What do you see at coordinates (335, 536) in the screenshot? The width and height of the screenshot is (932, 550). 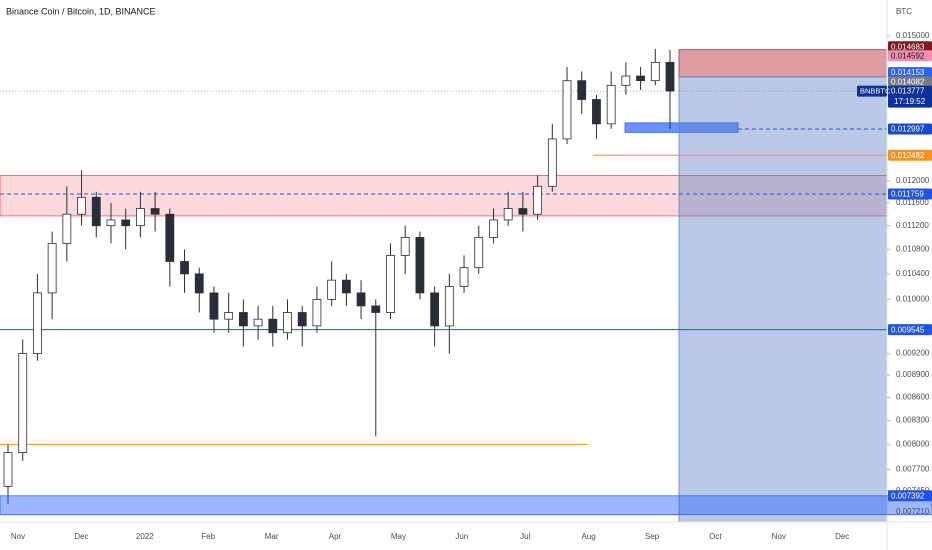 I see `x-tick-label: Apr` at bounding box center [335, 536].